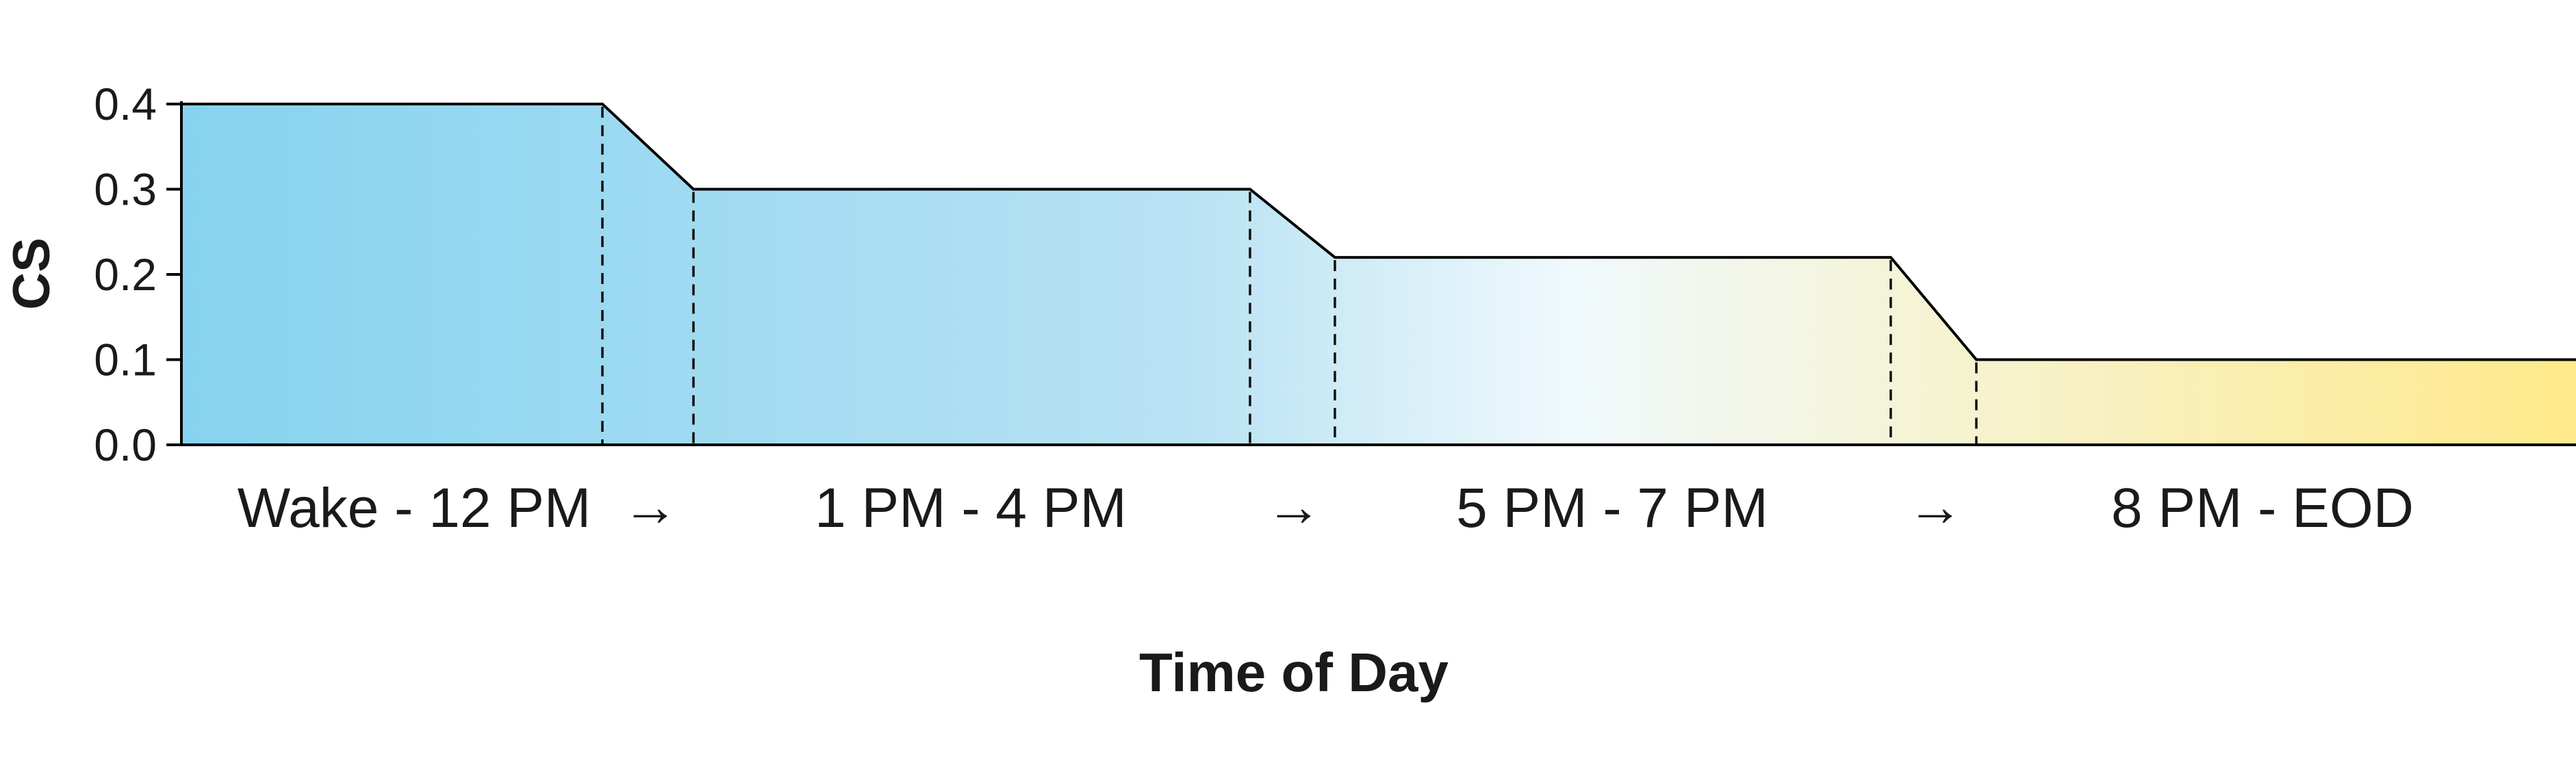 This screenshot has width=2576, height=774. What do you see at coordinates (2262, 508) in the screenshot?
I see `x-category-label: 8 PM - EOD` at bounding box center [2262, 508].